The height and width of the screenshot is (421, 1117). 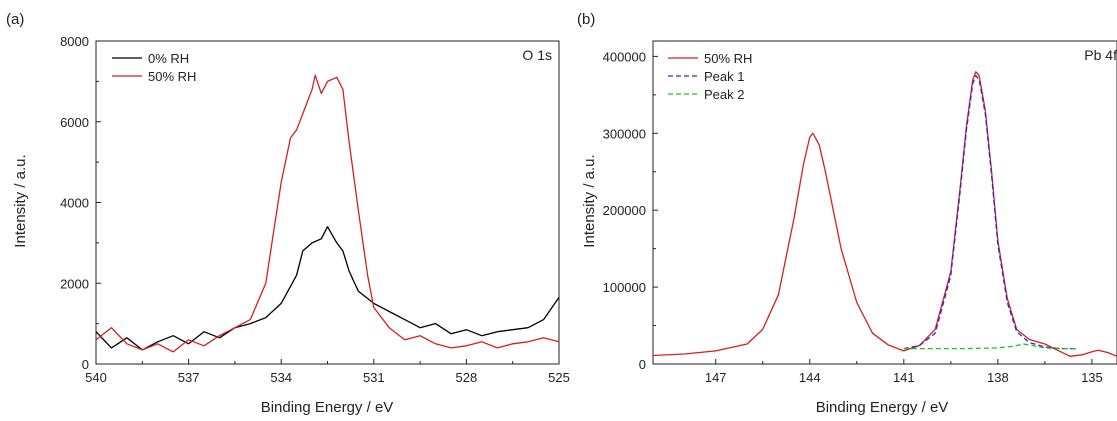 I want to click on panel-b-x-tick-label: 135, so click(x=1092, y=377).